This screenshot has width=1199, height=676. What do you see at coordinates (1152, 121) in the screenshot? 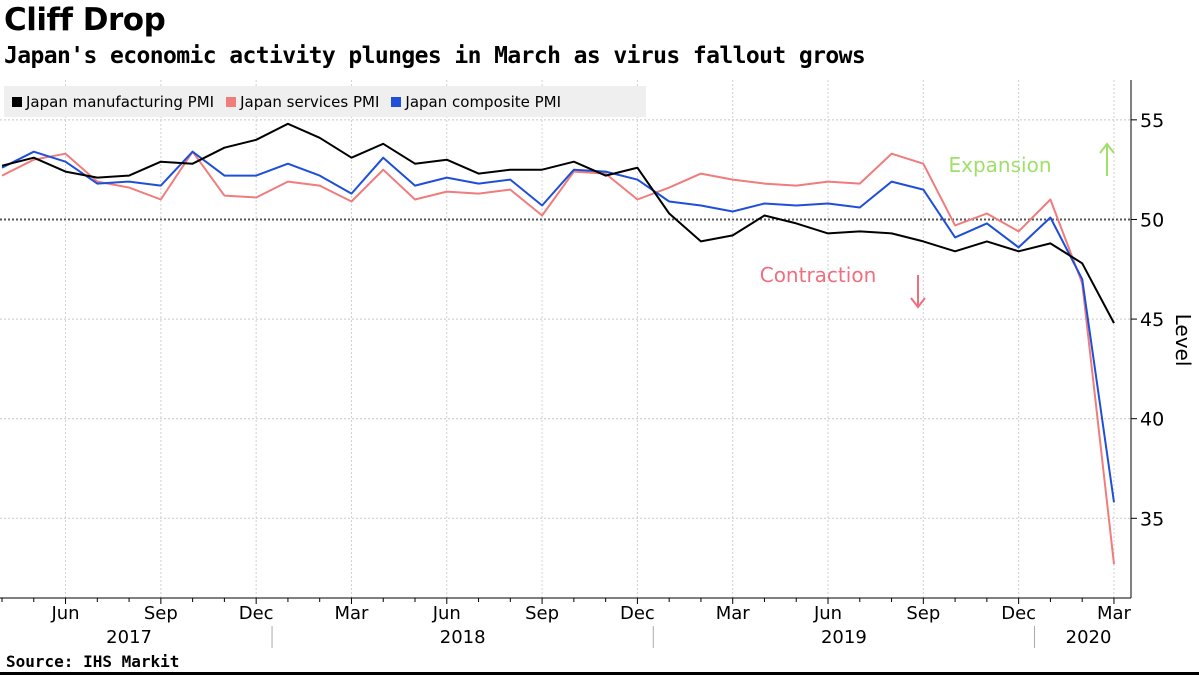
I see `y-tick-label: 55` at bounding box center [1152, 121].